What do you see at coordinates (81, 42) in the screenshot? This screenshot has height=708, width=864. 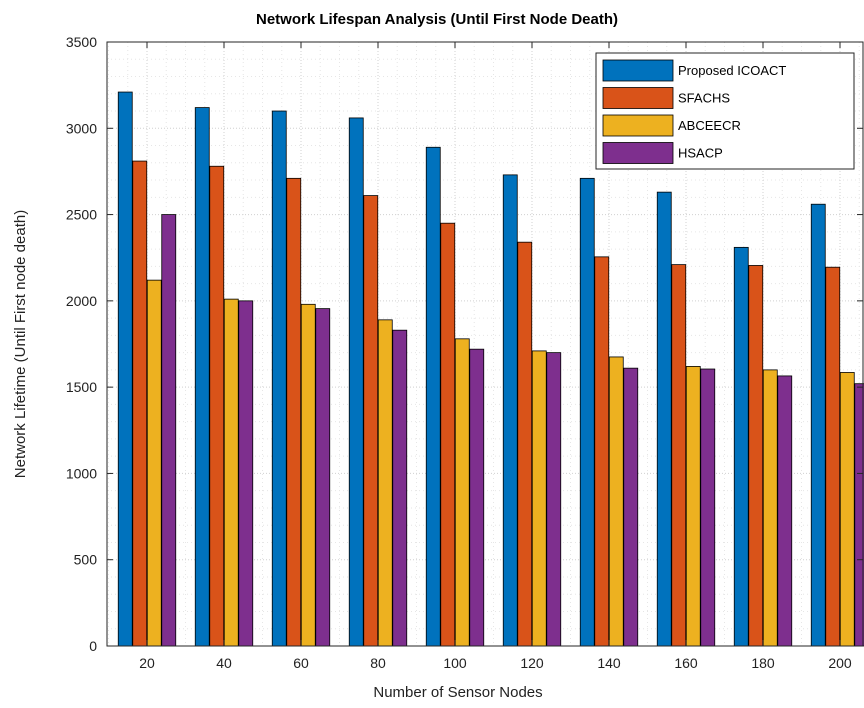 I see `y-tick-label: 3500` at bounding box center [81, 42].